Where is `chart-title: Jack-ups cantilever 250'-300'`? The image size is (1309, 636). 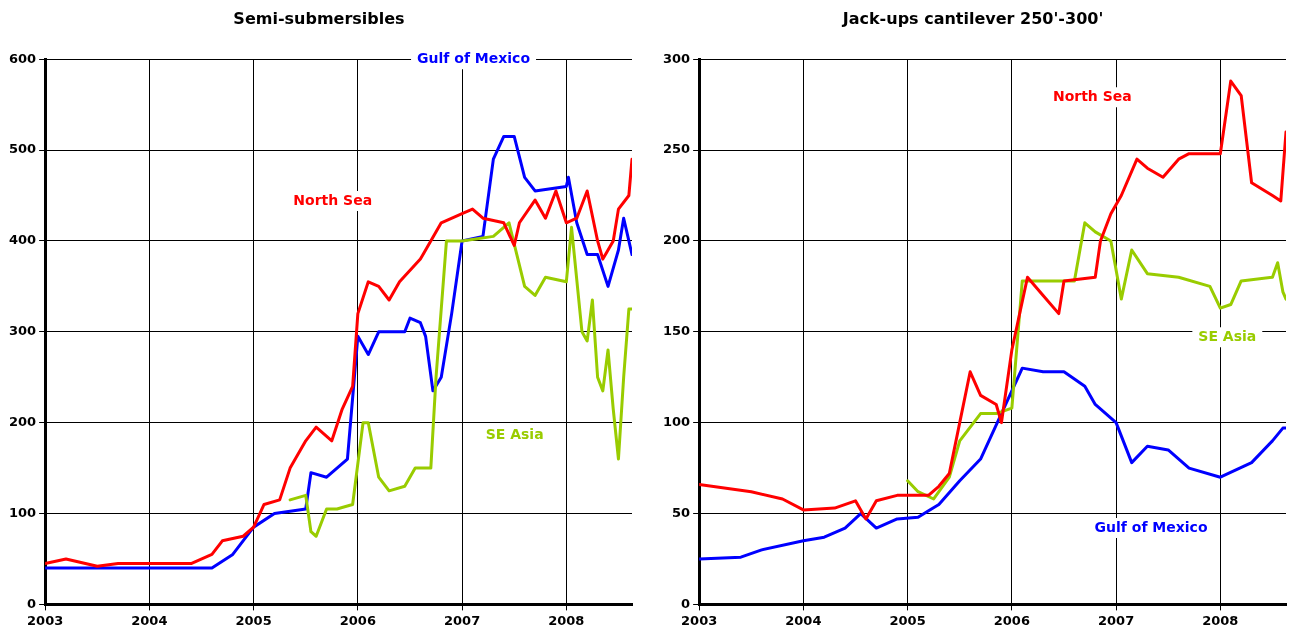 chart-title: Jack-ups cantilever 250'-300' is located at coordinates (972, 18).